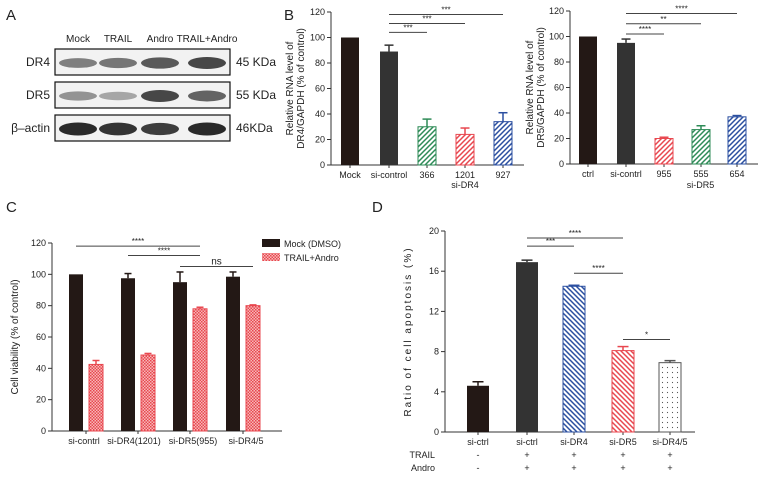 The image size is (760, 479). I want to click on y-tick-label: 12, so click(434, 311).